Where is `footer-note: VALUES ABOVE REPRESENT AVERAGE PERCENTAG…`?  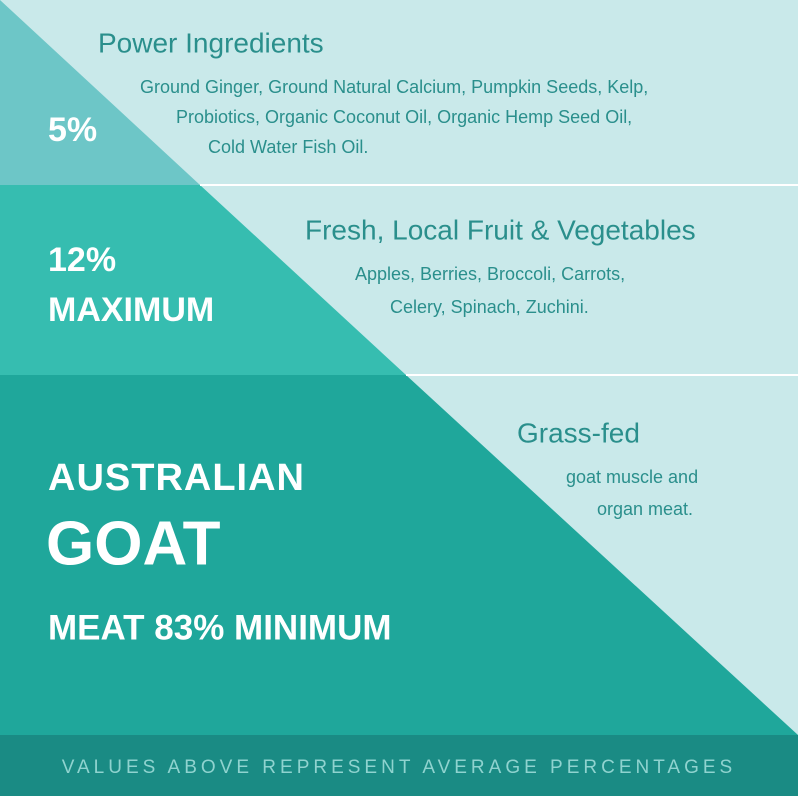 footer-note: VALUES ABOVE REPRESENT AVERAGE PERCENTAG… is located at coordinates (399, 767).